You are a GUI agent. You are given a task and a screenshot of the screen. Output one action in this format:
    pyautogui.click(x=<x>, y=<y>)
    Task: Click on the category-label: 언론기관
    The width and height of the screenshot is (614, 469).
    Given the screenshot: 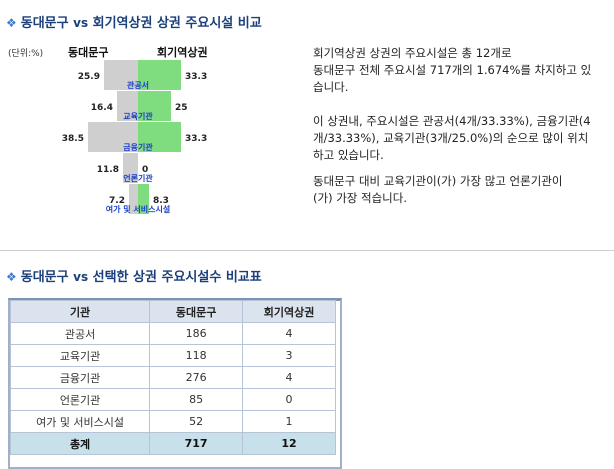 What is the action you would take?
    pyautogui.click(x=138, y=178)
    